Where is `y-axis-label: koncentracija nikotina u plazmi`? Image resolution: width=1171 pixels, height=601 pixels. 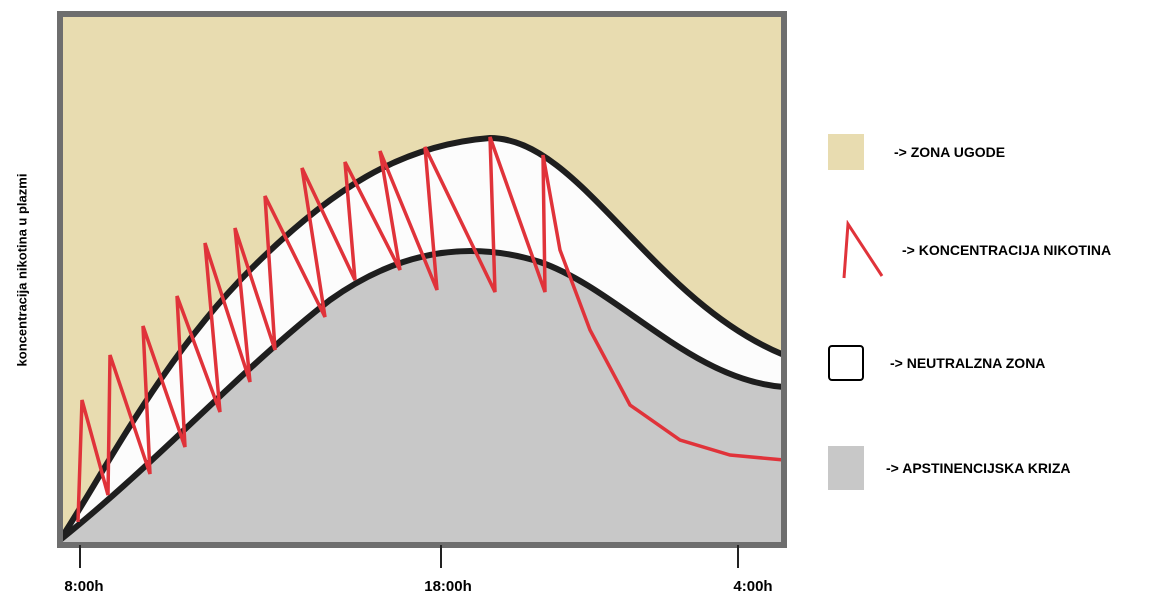 y-axis-label: koncentracija nikotina u plazmi is located at coordinates (22, 270).